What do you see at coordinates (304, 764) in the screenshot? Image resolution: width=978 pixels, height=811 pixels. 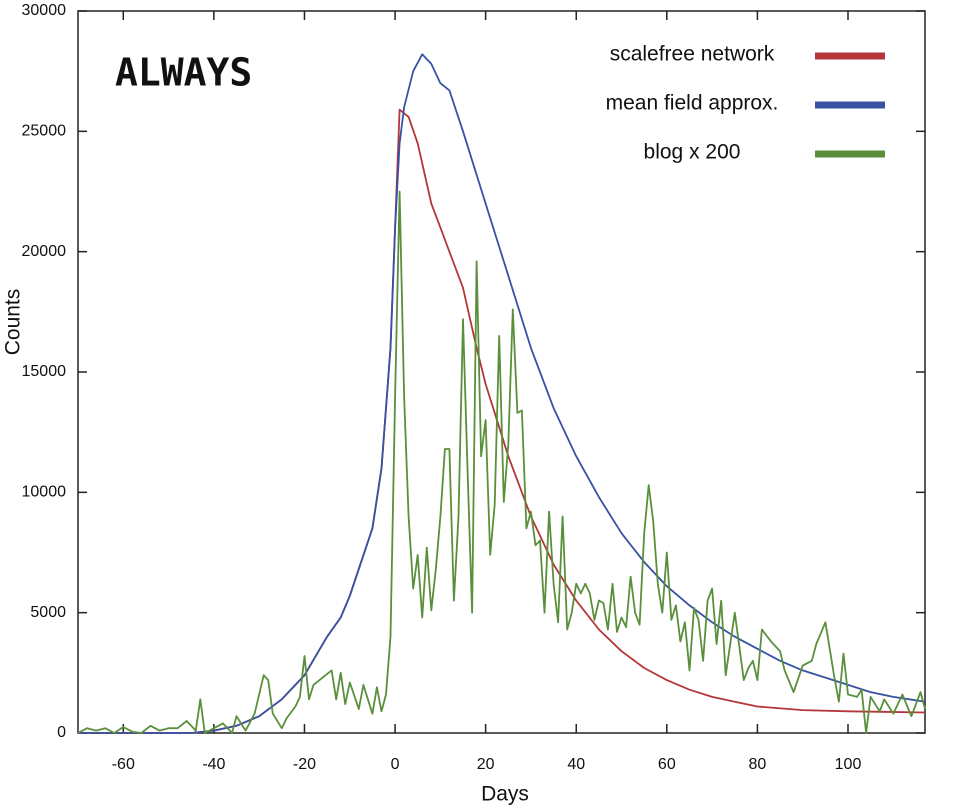 I see `x-tick-label: -20` at bounding box center [304, 764].